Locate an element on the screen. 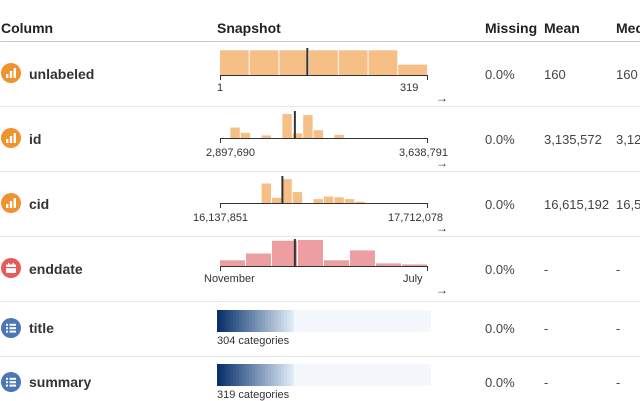 This screenshot has width=640, height=401. snapshot-header: Snapshot is located at coordinates (249, 28).